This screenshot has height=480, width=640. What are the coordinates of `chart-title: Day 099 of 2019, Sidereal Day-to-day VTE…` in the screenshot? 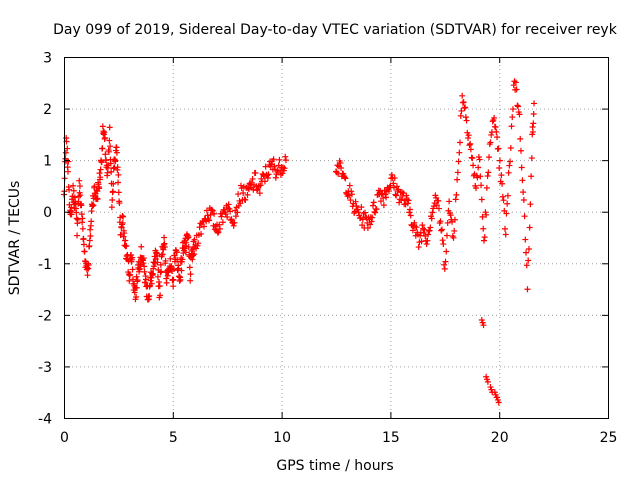 It's located at (335, 30).